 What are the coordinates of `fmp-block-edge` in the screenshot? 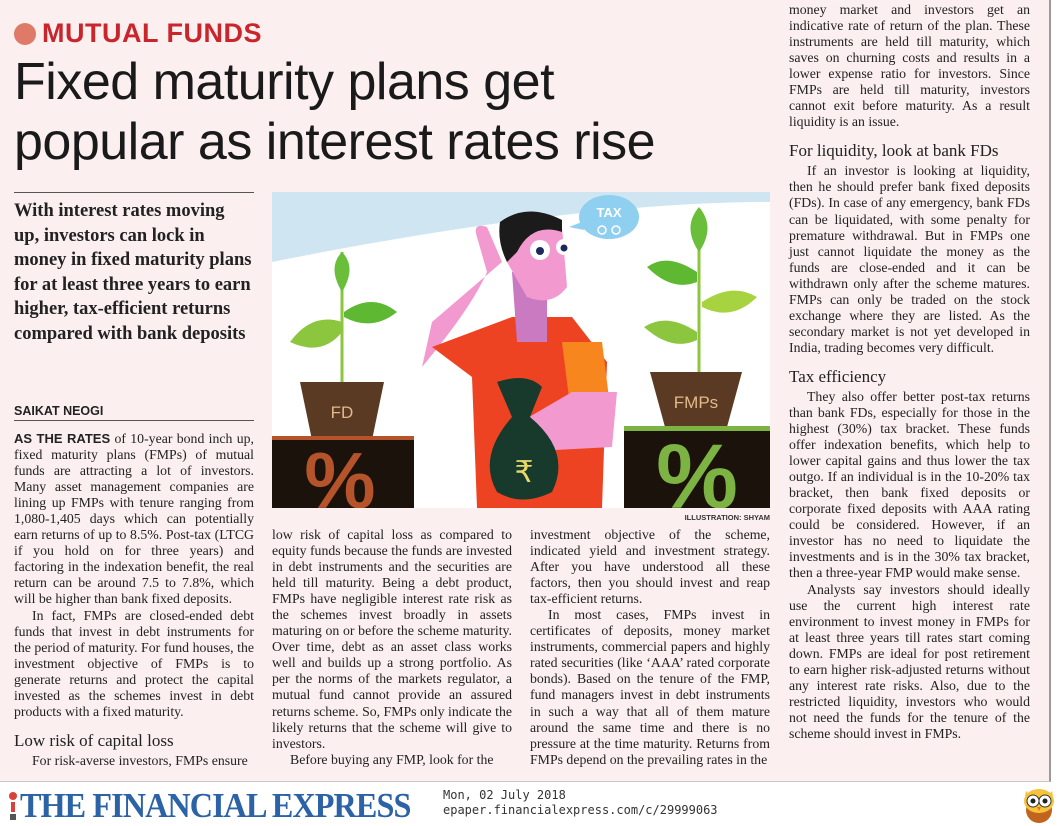 It's located at (697, 428).